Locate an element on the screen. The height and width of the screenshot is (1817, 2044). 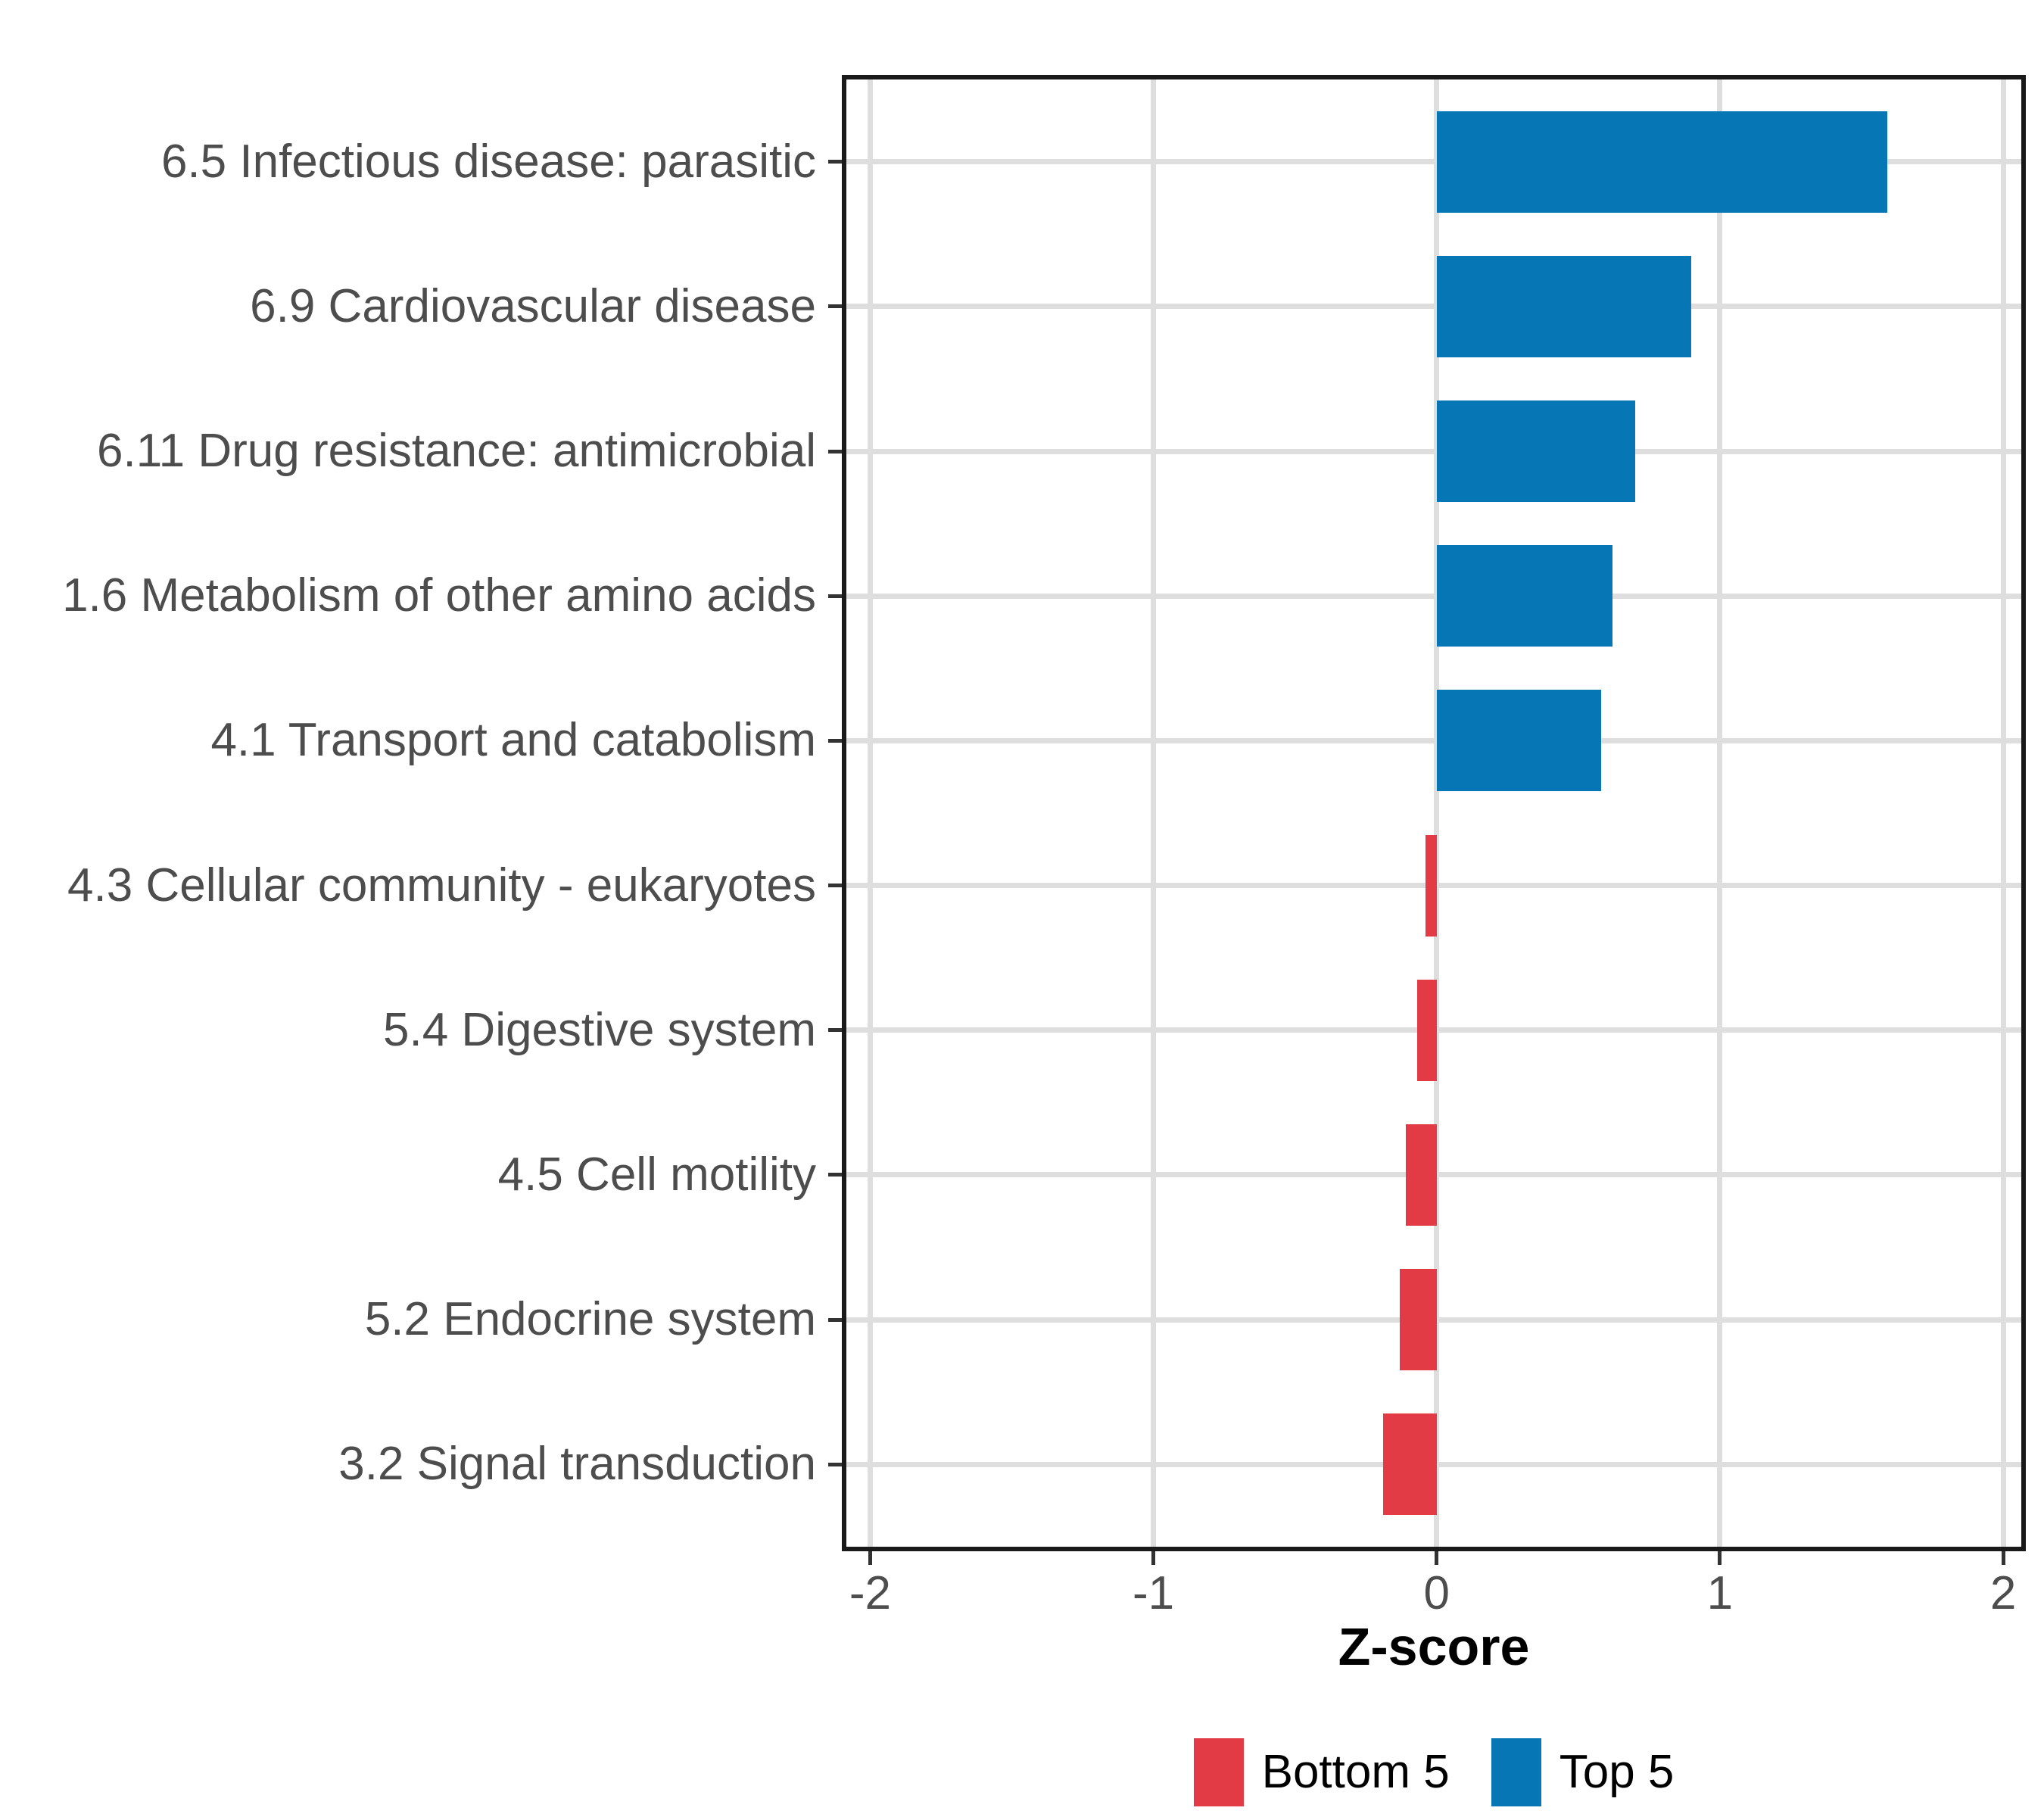
legend: Bottom 5 Top 5 is located at coordinates (1434, 1772).